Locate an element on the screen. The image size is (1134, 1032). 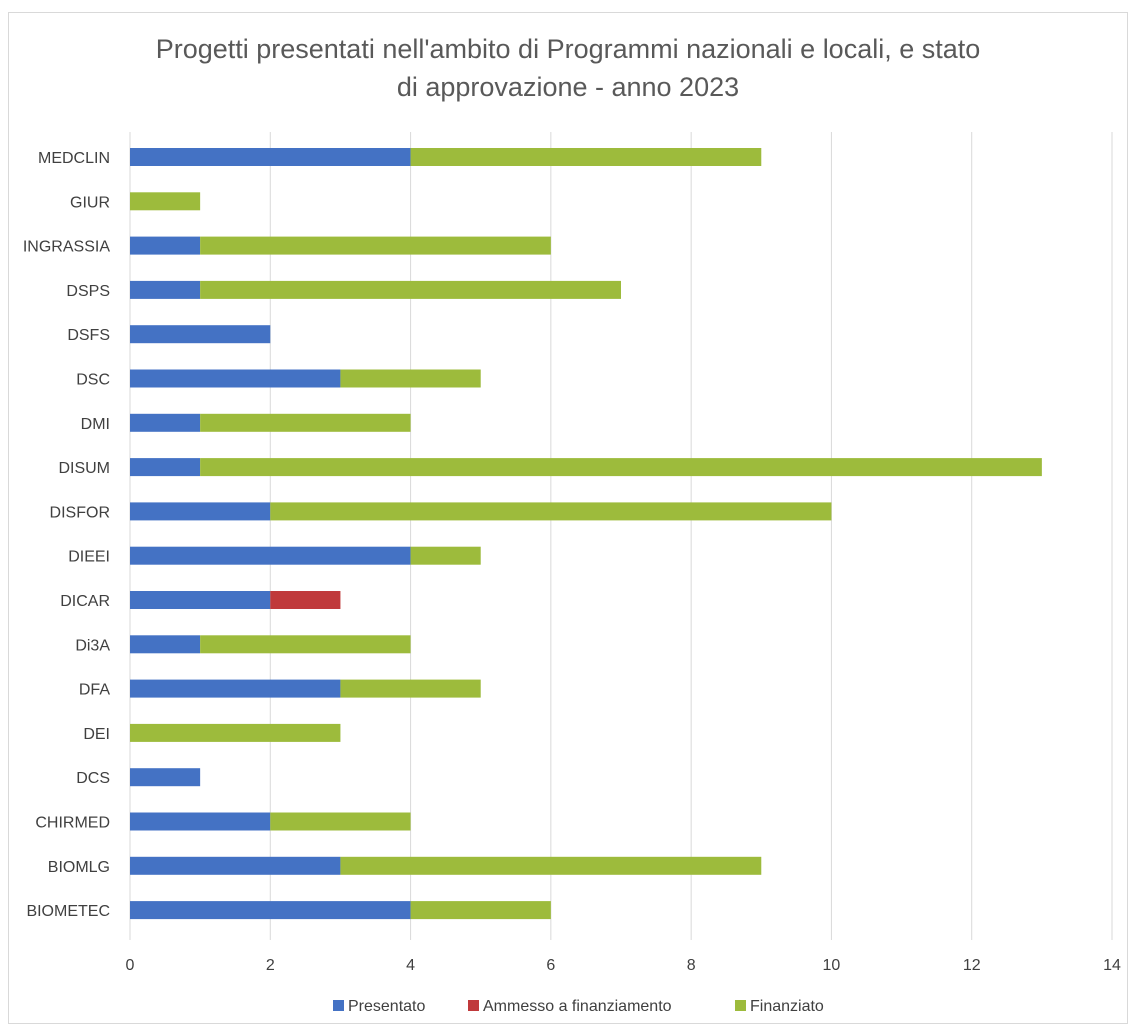
x-tick-label-4: 4 is located at coordinates (410, 965).